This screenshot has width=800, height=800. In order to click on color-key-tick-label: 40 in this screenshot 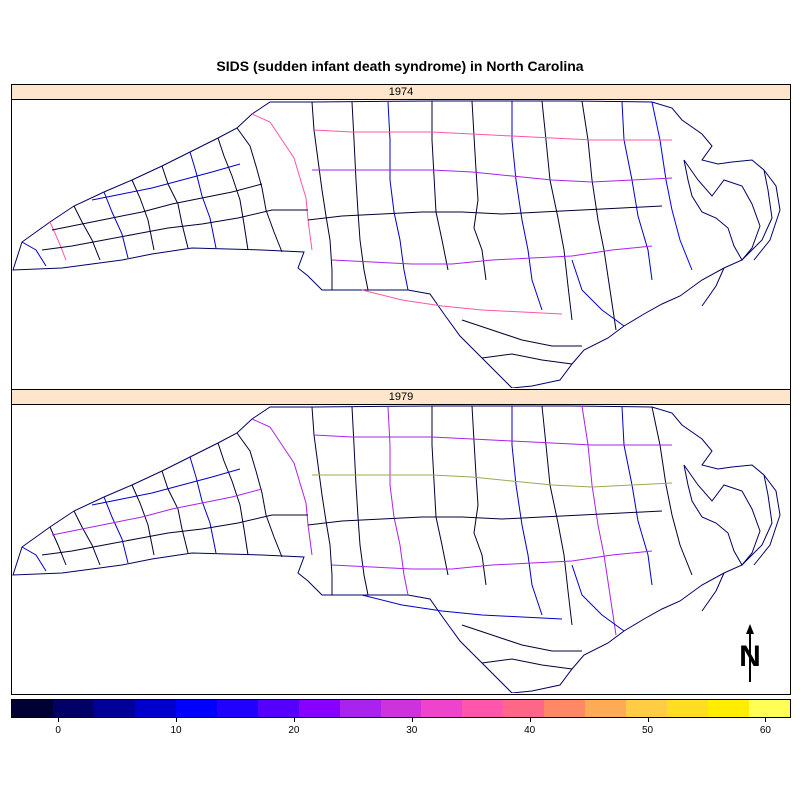, I will do `click(530, 730)`.